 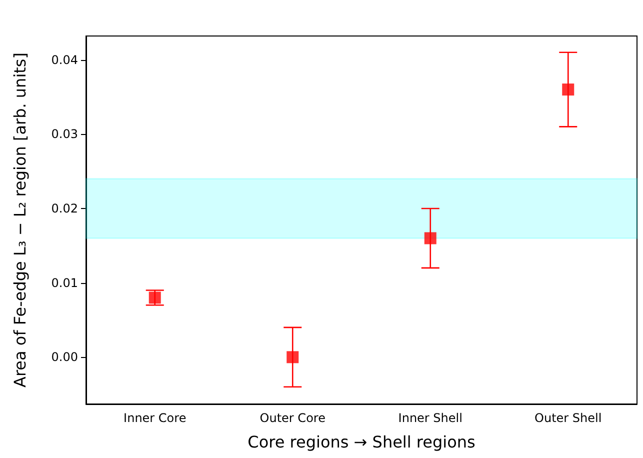 I want to click on x-tick-label: Inner Shell, so click(x=430, y=418).